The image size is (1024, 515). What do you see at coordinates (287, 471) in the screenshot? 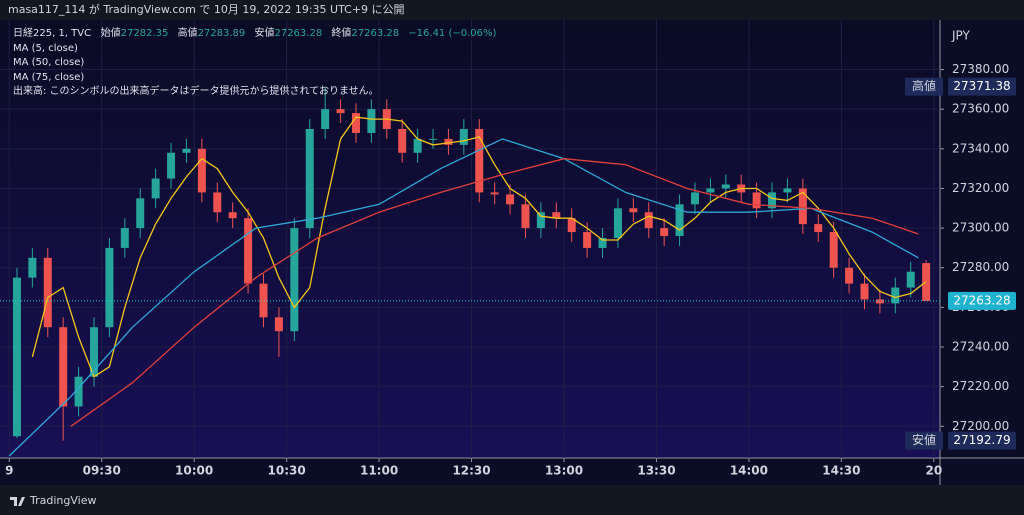
I see `x-tick-label: 10:30` at bounding box center [287, 471].